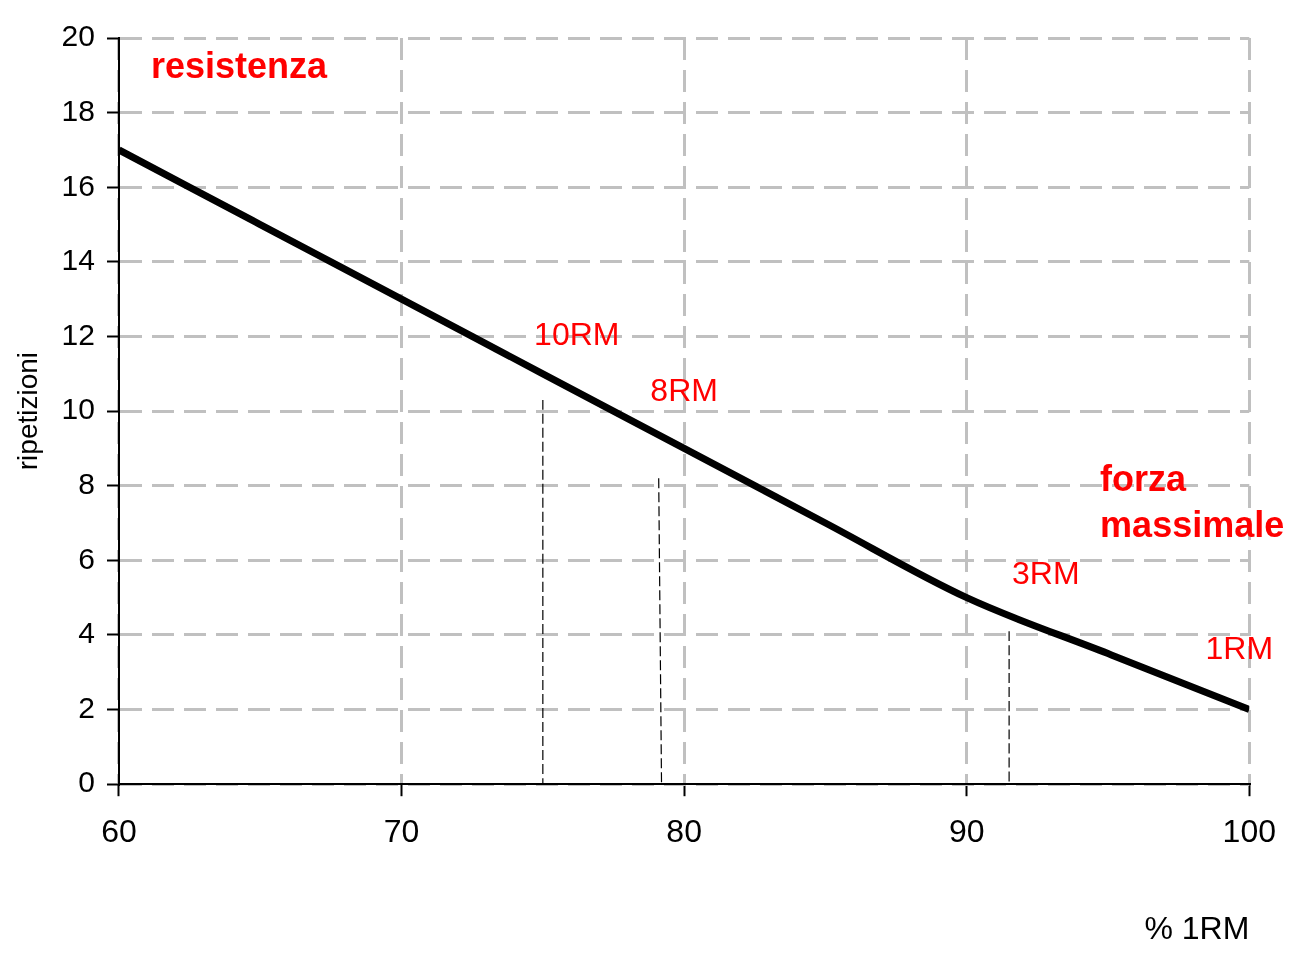 The height and width of the screenshot is (963, 1302). Describe the element at coordinates (577, 334) in the screenshot. I see `annotation: 10RM` at that location.